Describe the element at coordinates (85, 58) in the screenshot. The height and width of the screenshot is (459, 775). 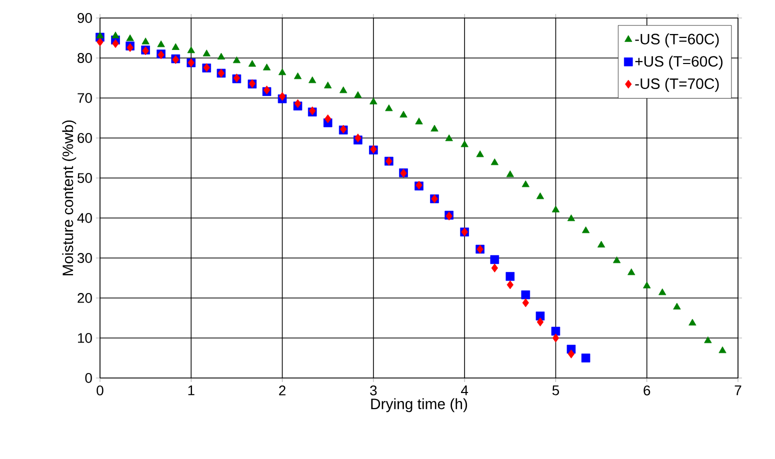
I see `y-tick-label: 80` at that location.